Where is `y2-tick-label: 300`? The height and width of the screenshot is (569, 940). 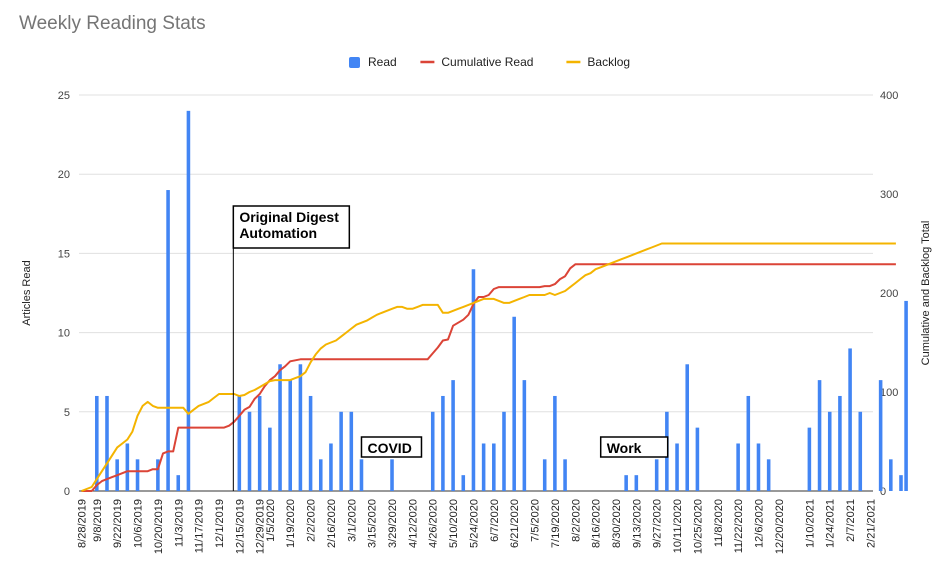 y2-tick-label: 300 is located at coordinates (889, 195).